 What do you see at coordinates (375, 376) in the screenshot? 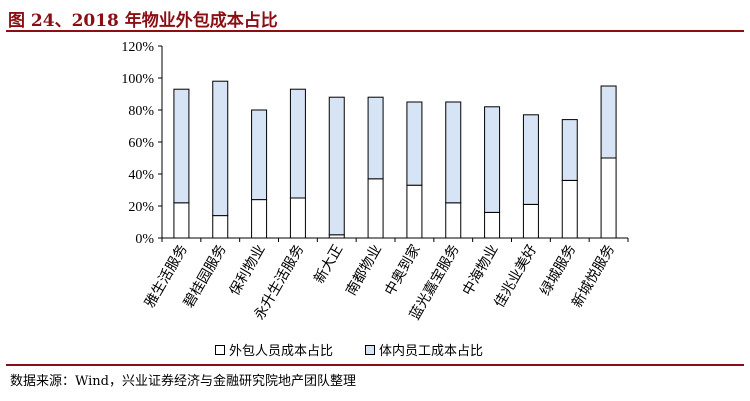
I see `source-bar: 数据来源：Wind，兴业证券经济与金融研究院地产团队整理` at bounding box center [375, 376].